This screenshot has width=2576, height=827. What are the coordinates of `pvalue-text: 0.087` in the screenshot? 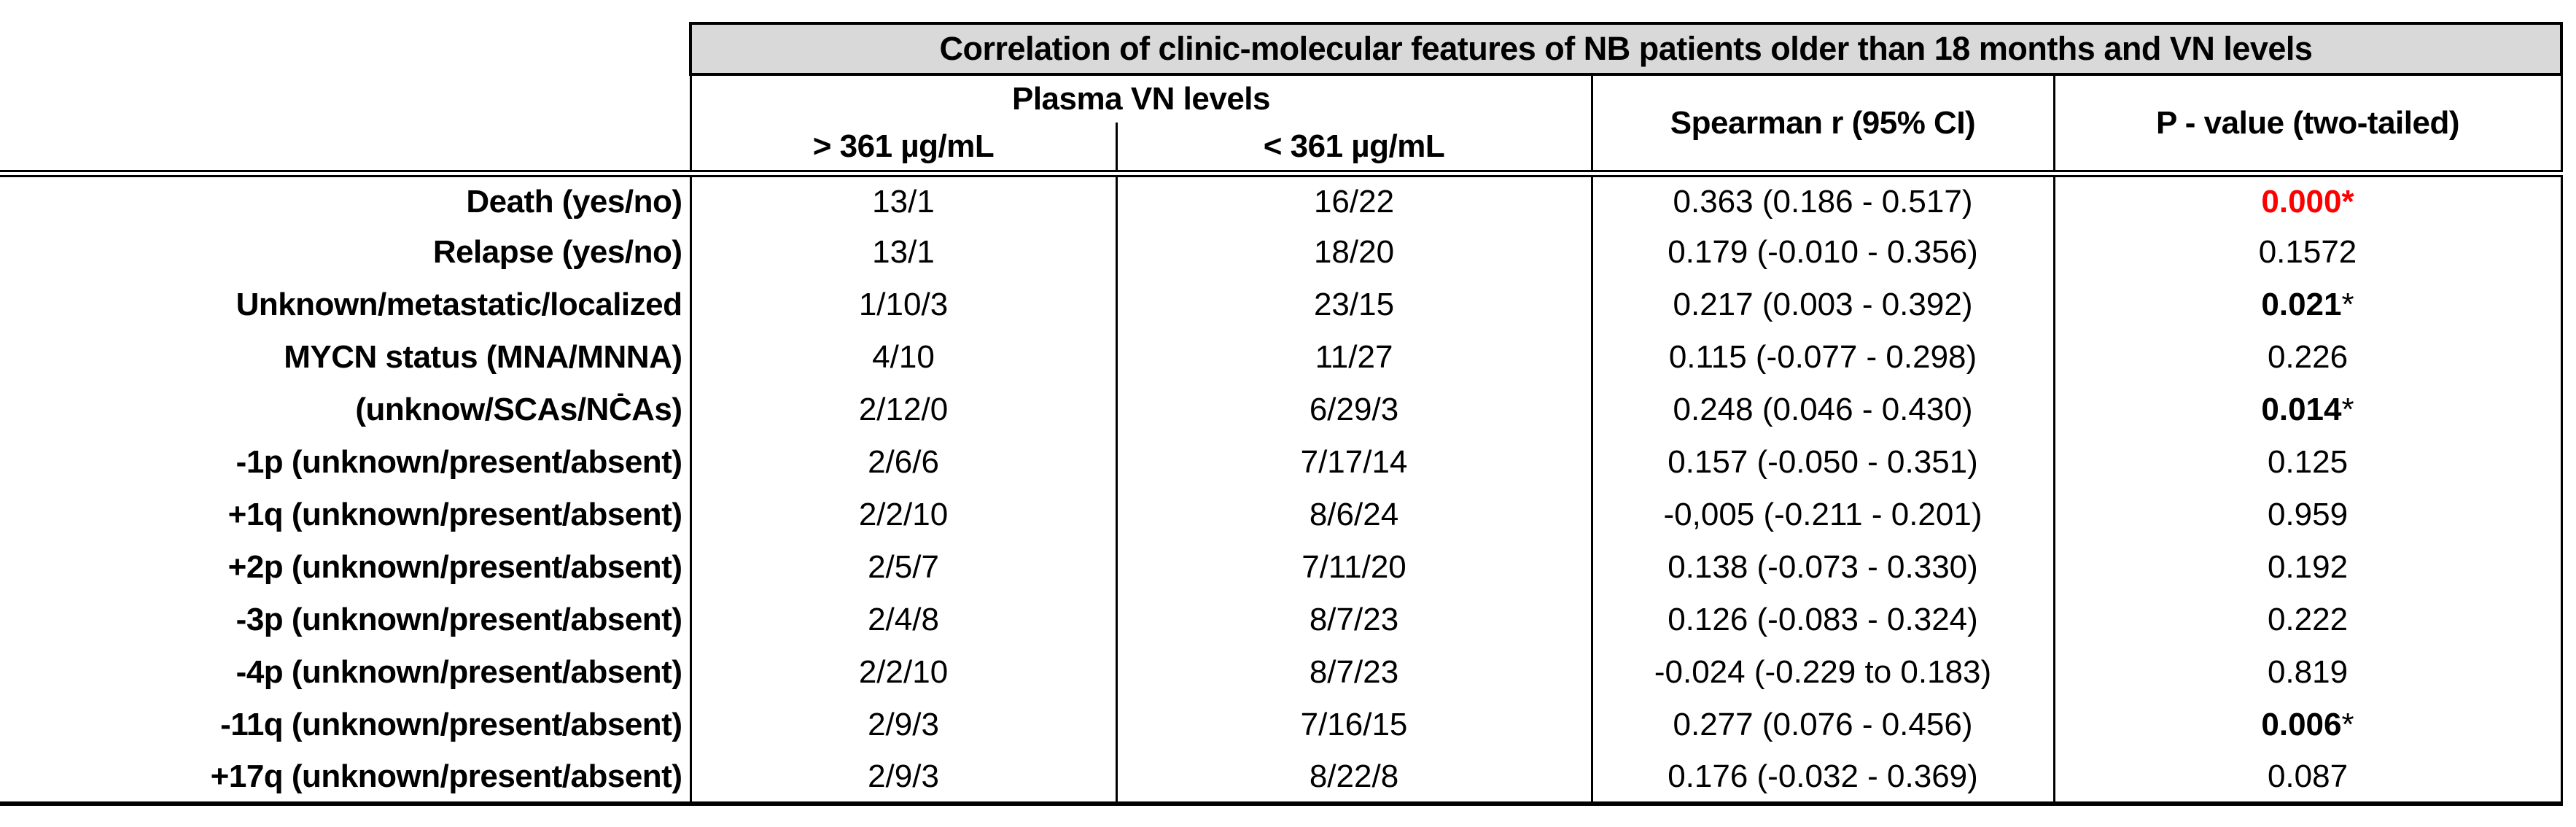 It's located at (2308, 776).